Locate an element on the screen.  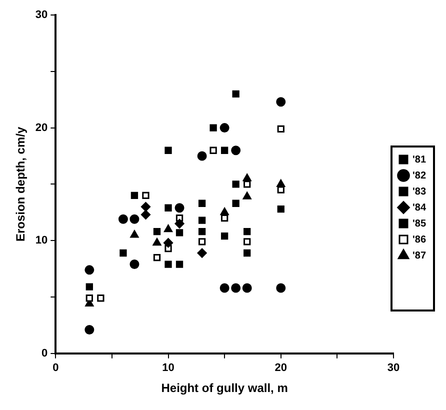
legend-label: '82 is located at coordinates (419, 176).